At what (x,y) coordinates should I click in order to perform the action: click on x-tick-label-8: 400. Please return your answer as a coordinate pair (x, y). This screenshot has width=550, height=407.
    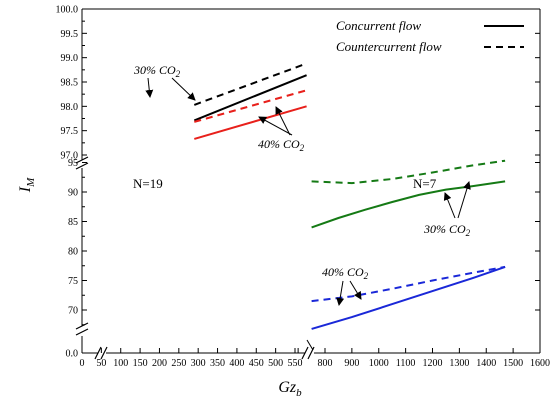
    Looking at the image, I should click on (236, 363).